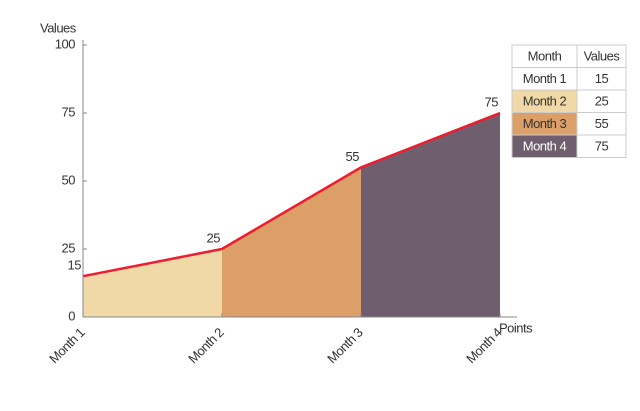  What do you see at coordinates (602, 78) in the screenshot?
I see `table-value: 15` at bounding box center [602, 78].